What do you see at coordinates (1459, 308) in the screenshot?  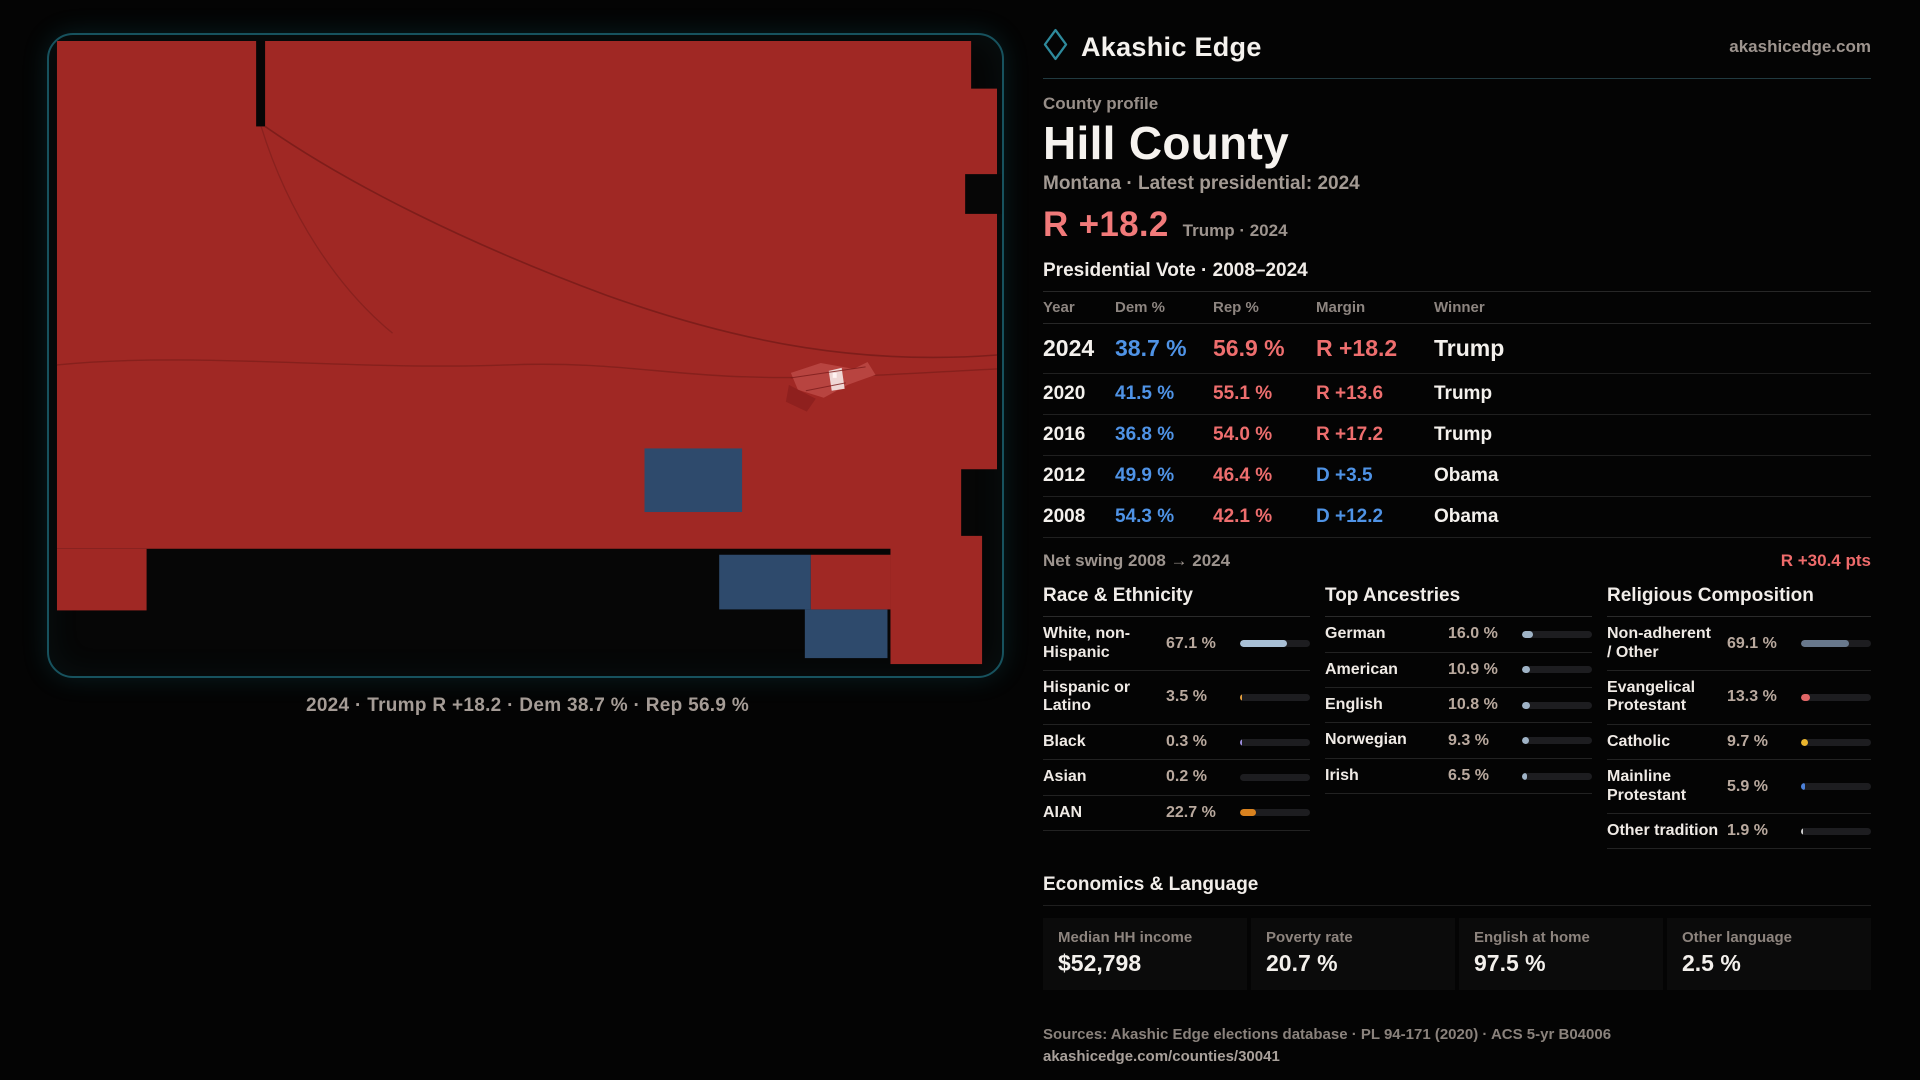 I see `col-winner: Winner` at bounding box center [1459, 308].